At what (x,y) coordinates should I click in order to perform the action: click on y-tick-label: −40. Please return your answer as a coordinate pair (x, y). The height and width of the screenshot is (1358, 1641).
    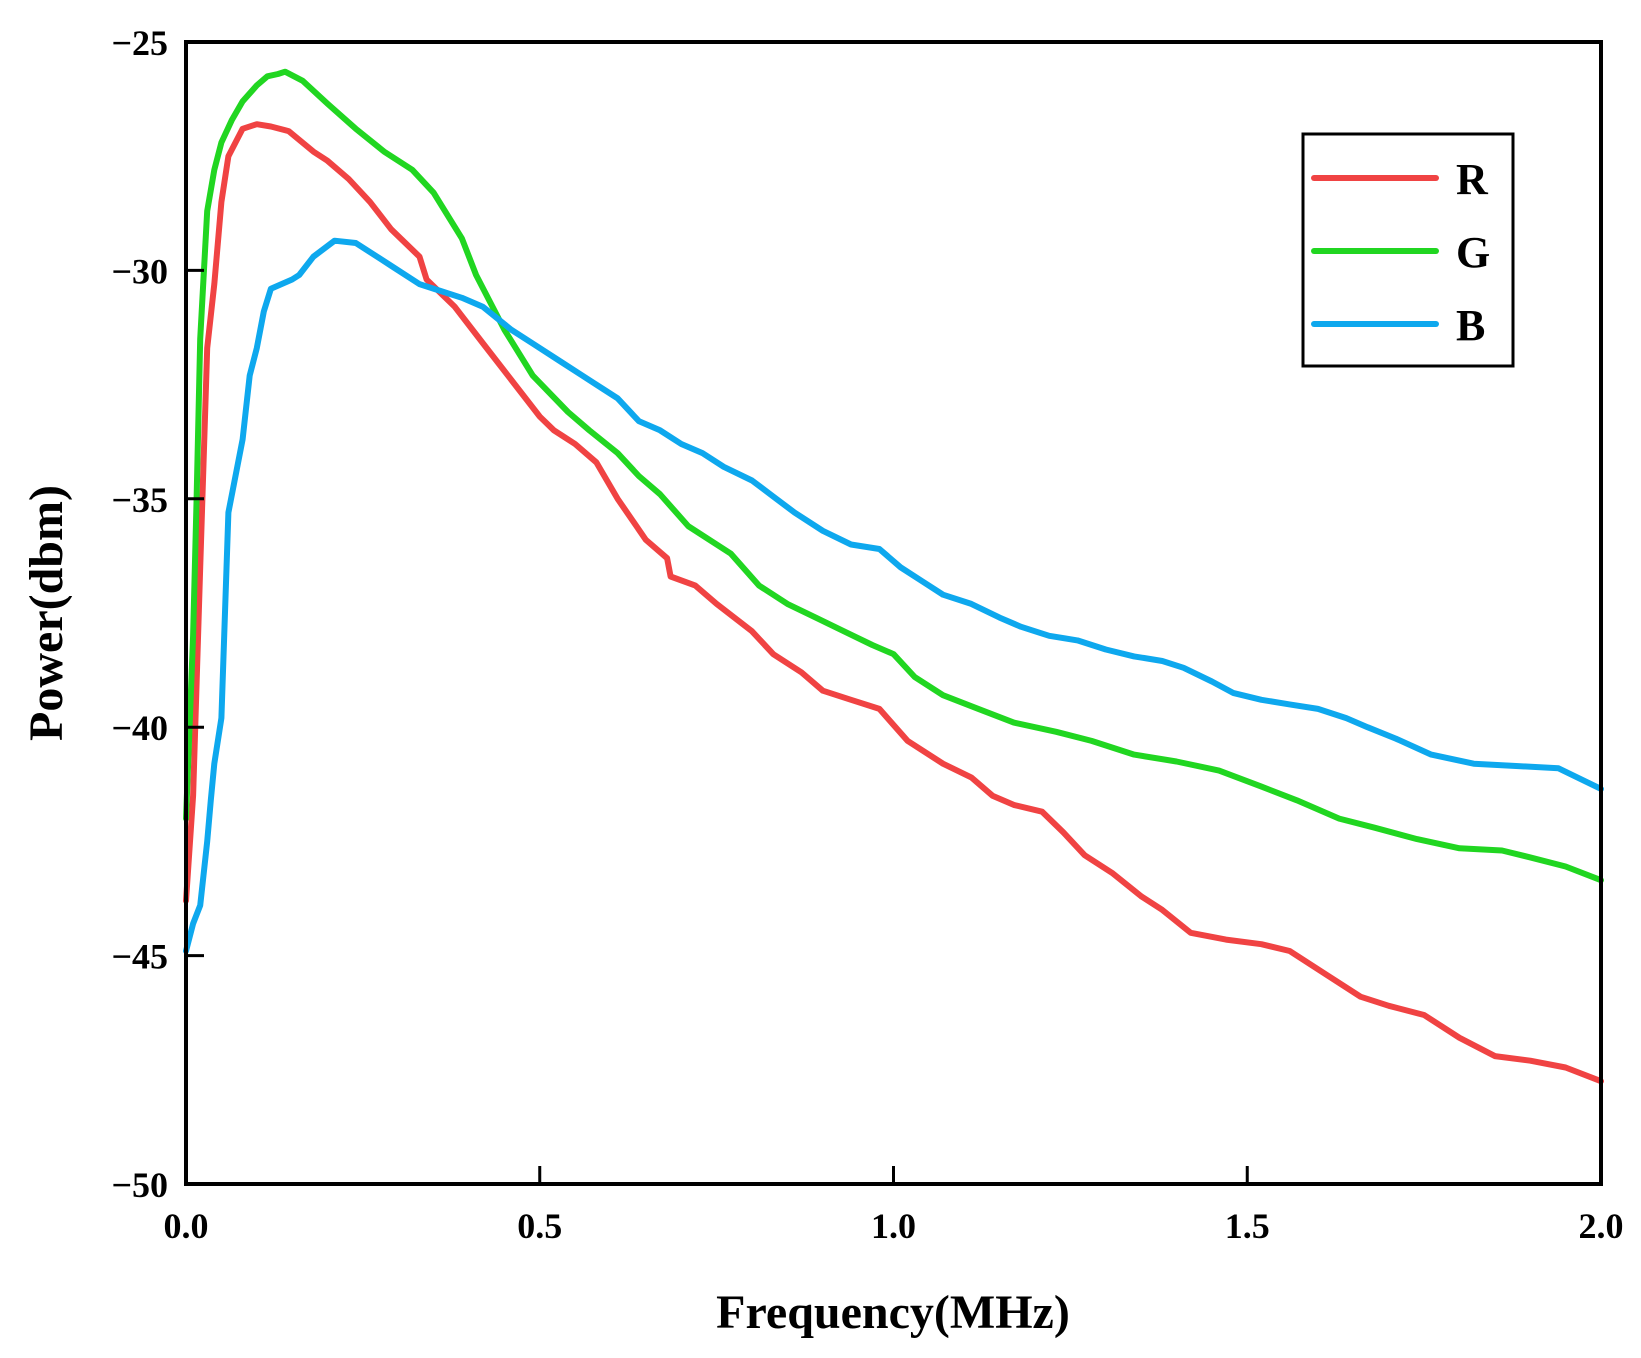
    Looking at the image, I should click on (139, 728).